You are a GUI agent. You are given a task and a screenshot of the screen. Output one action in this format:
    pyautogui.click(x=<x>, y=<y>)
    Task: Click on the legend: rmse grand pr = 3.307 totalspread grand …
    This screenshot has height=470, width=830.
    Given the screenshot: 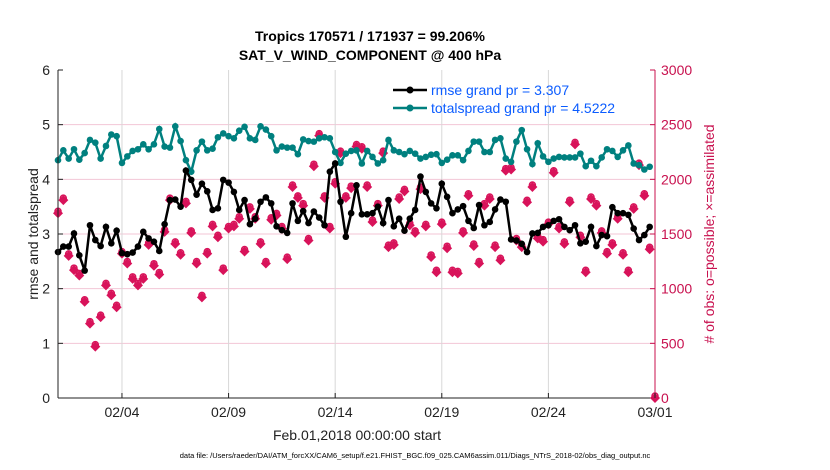 What is the action you would take?
    pyautogui.click(x=504, y=99)
    